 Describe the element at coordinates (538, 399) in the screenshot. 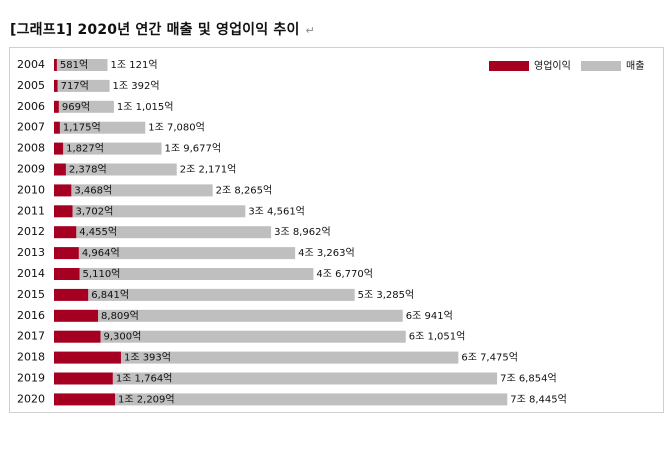

I see `sales-label: 7조 8,445억` at that location.